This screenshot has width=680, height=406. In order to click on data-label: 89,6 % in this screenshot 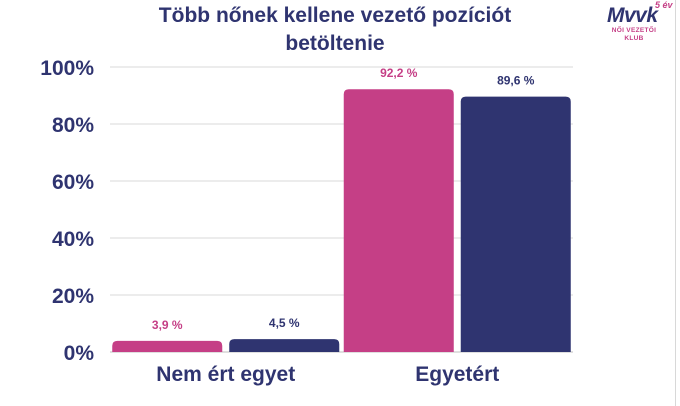, I will do `click(516, 81)`.